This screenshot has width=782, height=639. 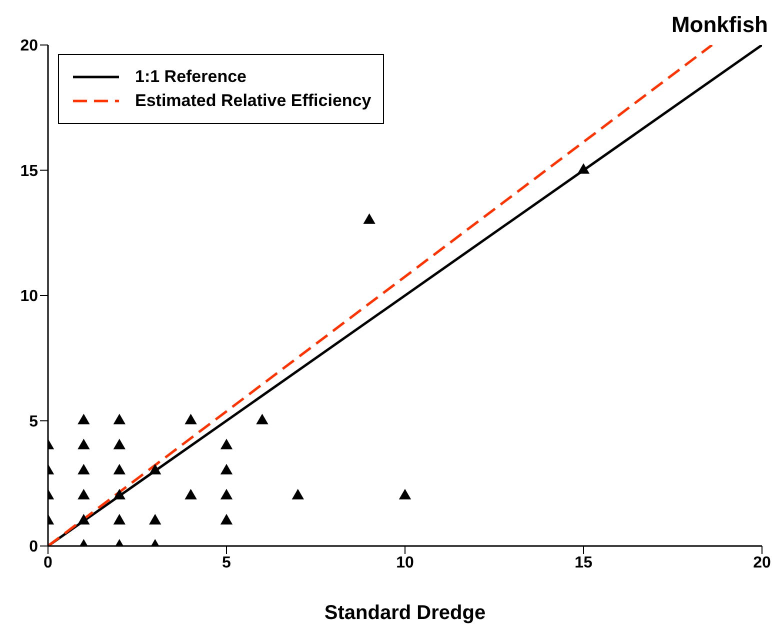 What do you see at coordinates (253, 101) in the screenshot?
I see `legend-label: Estimated Relative Efficiency` at bounding box center [253, 101].